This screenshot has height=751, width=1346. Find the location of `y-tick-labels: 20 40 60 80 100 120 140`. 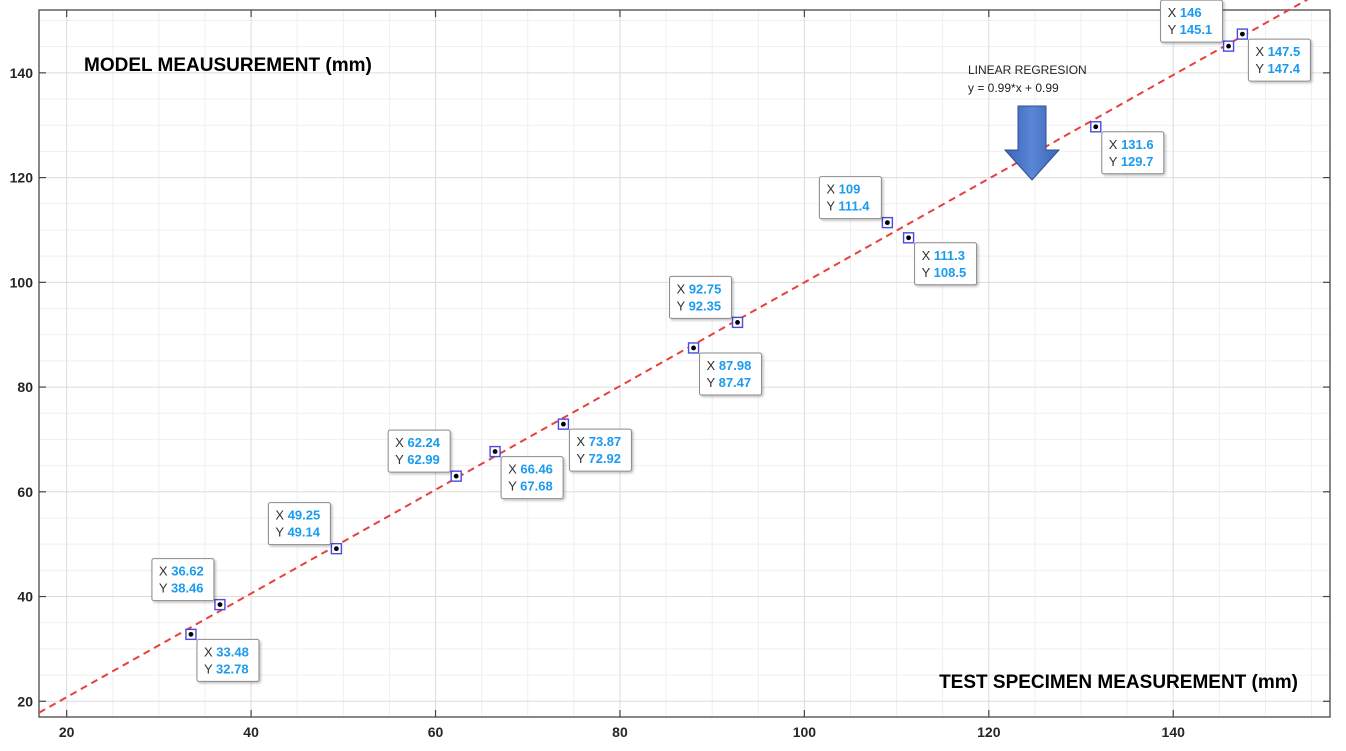

y-tick-labels: 20 40 60 80 100 120 140 is located at coordinates (22, 387).